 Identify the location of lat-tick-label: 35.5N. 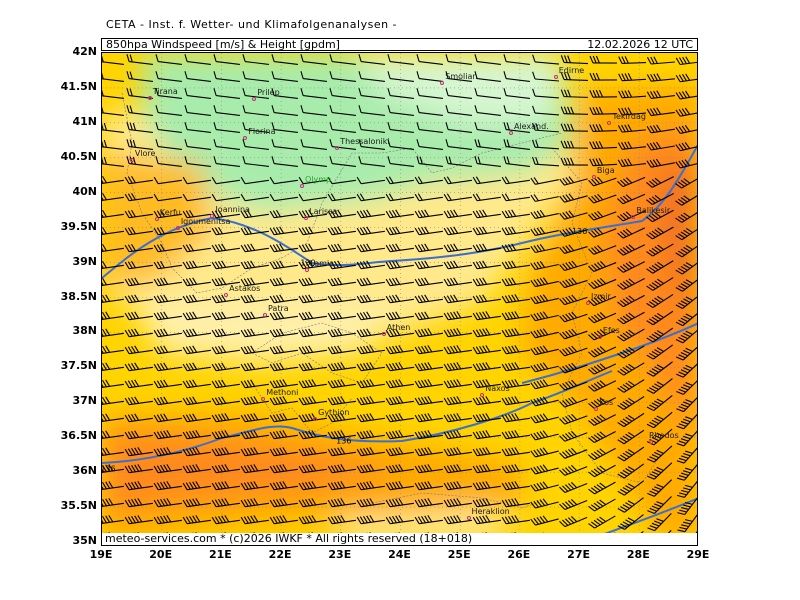
(78, 506).